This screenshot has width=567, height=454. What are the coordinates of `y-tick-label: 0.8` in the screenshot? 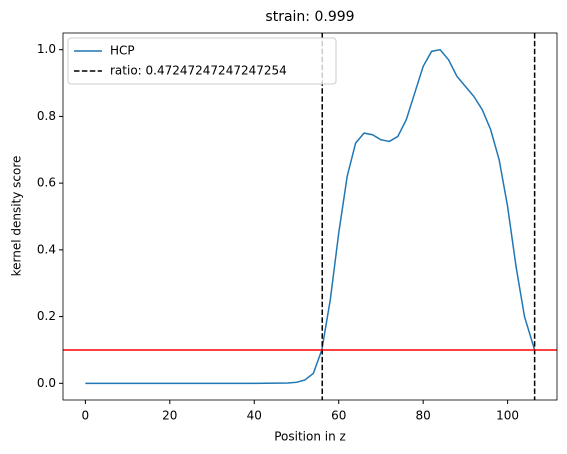 It's located at (46, 116).